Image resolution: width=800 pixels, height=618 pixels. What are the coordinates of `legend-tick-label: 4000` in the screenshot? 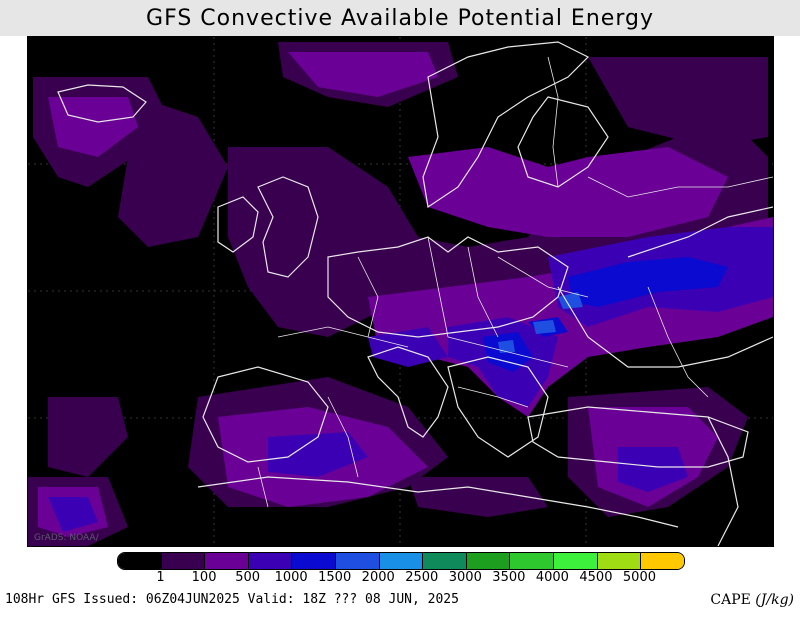 It's located at (552, 577).